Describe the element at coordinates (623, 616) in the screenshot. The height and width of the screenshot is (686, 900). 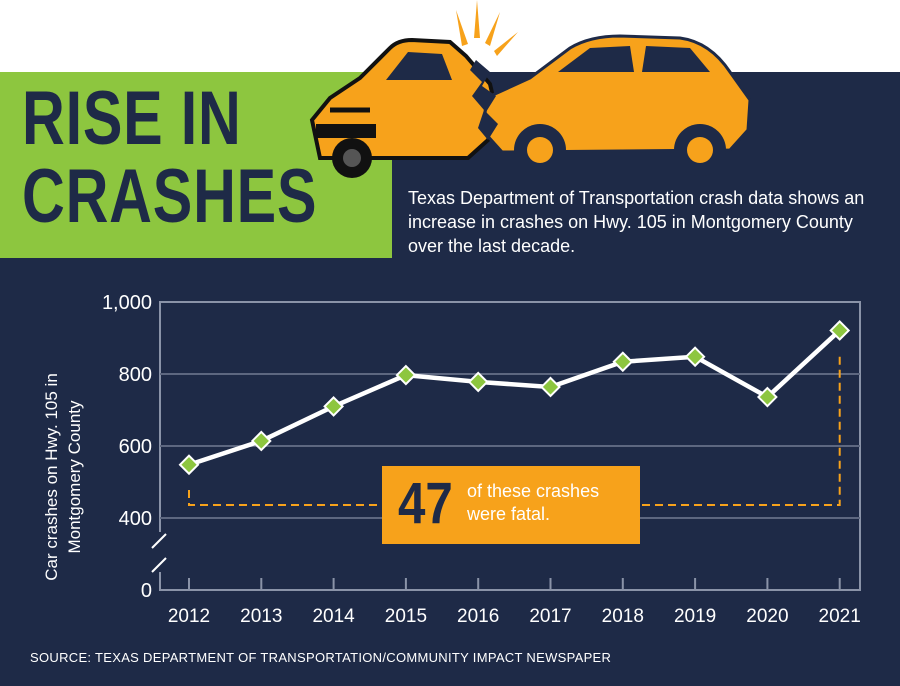
I see `x-tick-label: 2018` at that location.